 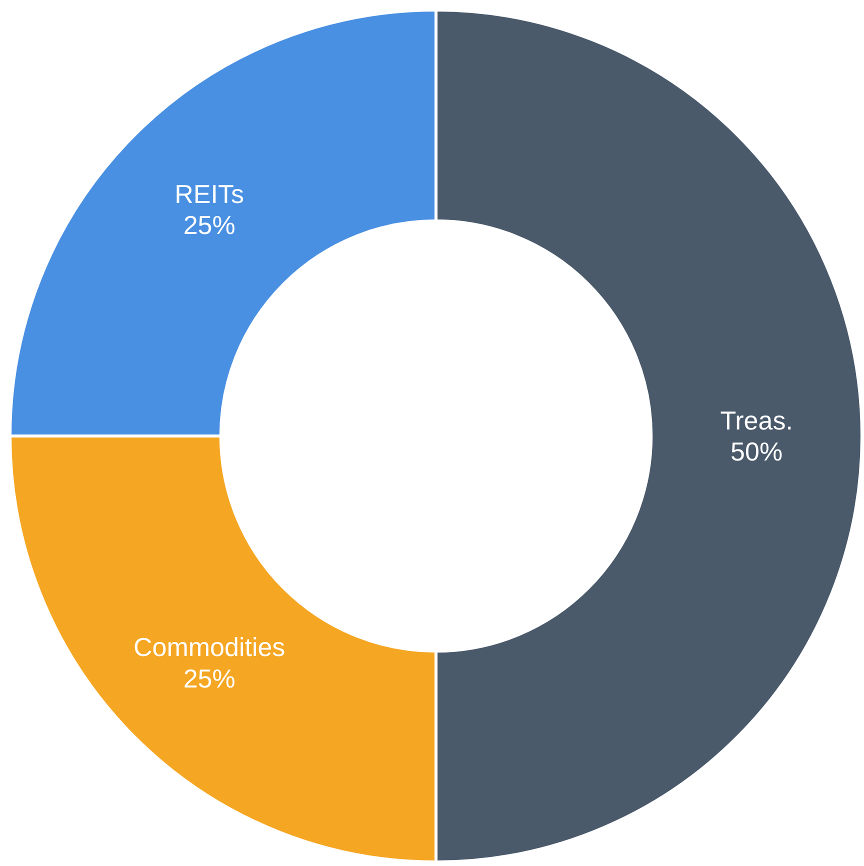 I want to click on data-label: 50%, so click(x=756, y=451).